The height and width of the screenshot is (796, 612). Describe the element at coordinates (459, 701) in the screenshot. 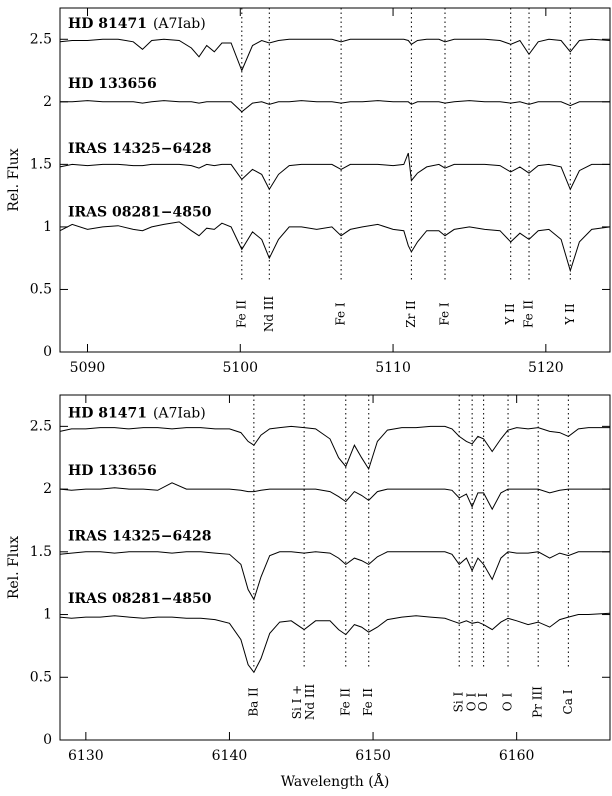

I see `line-label: Si I` at that location.